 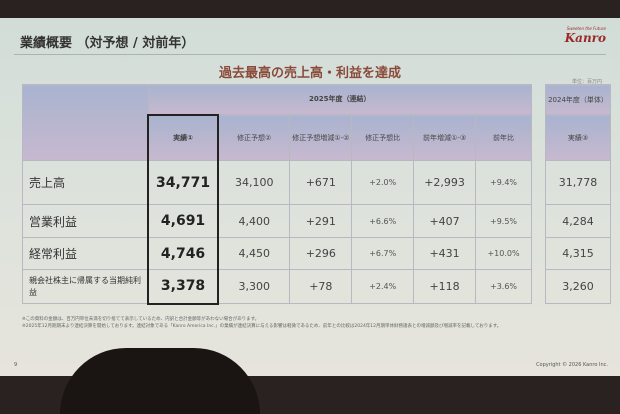 What do you see at coordinates (383, 221) in the screenshot?
I see `ratio-forecast-value: +6.6%` at bounding box center [383, 221].